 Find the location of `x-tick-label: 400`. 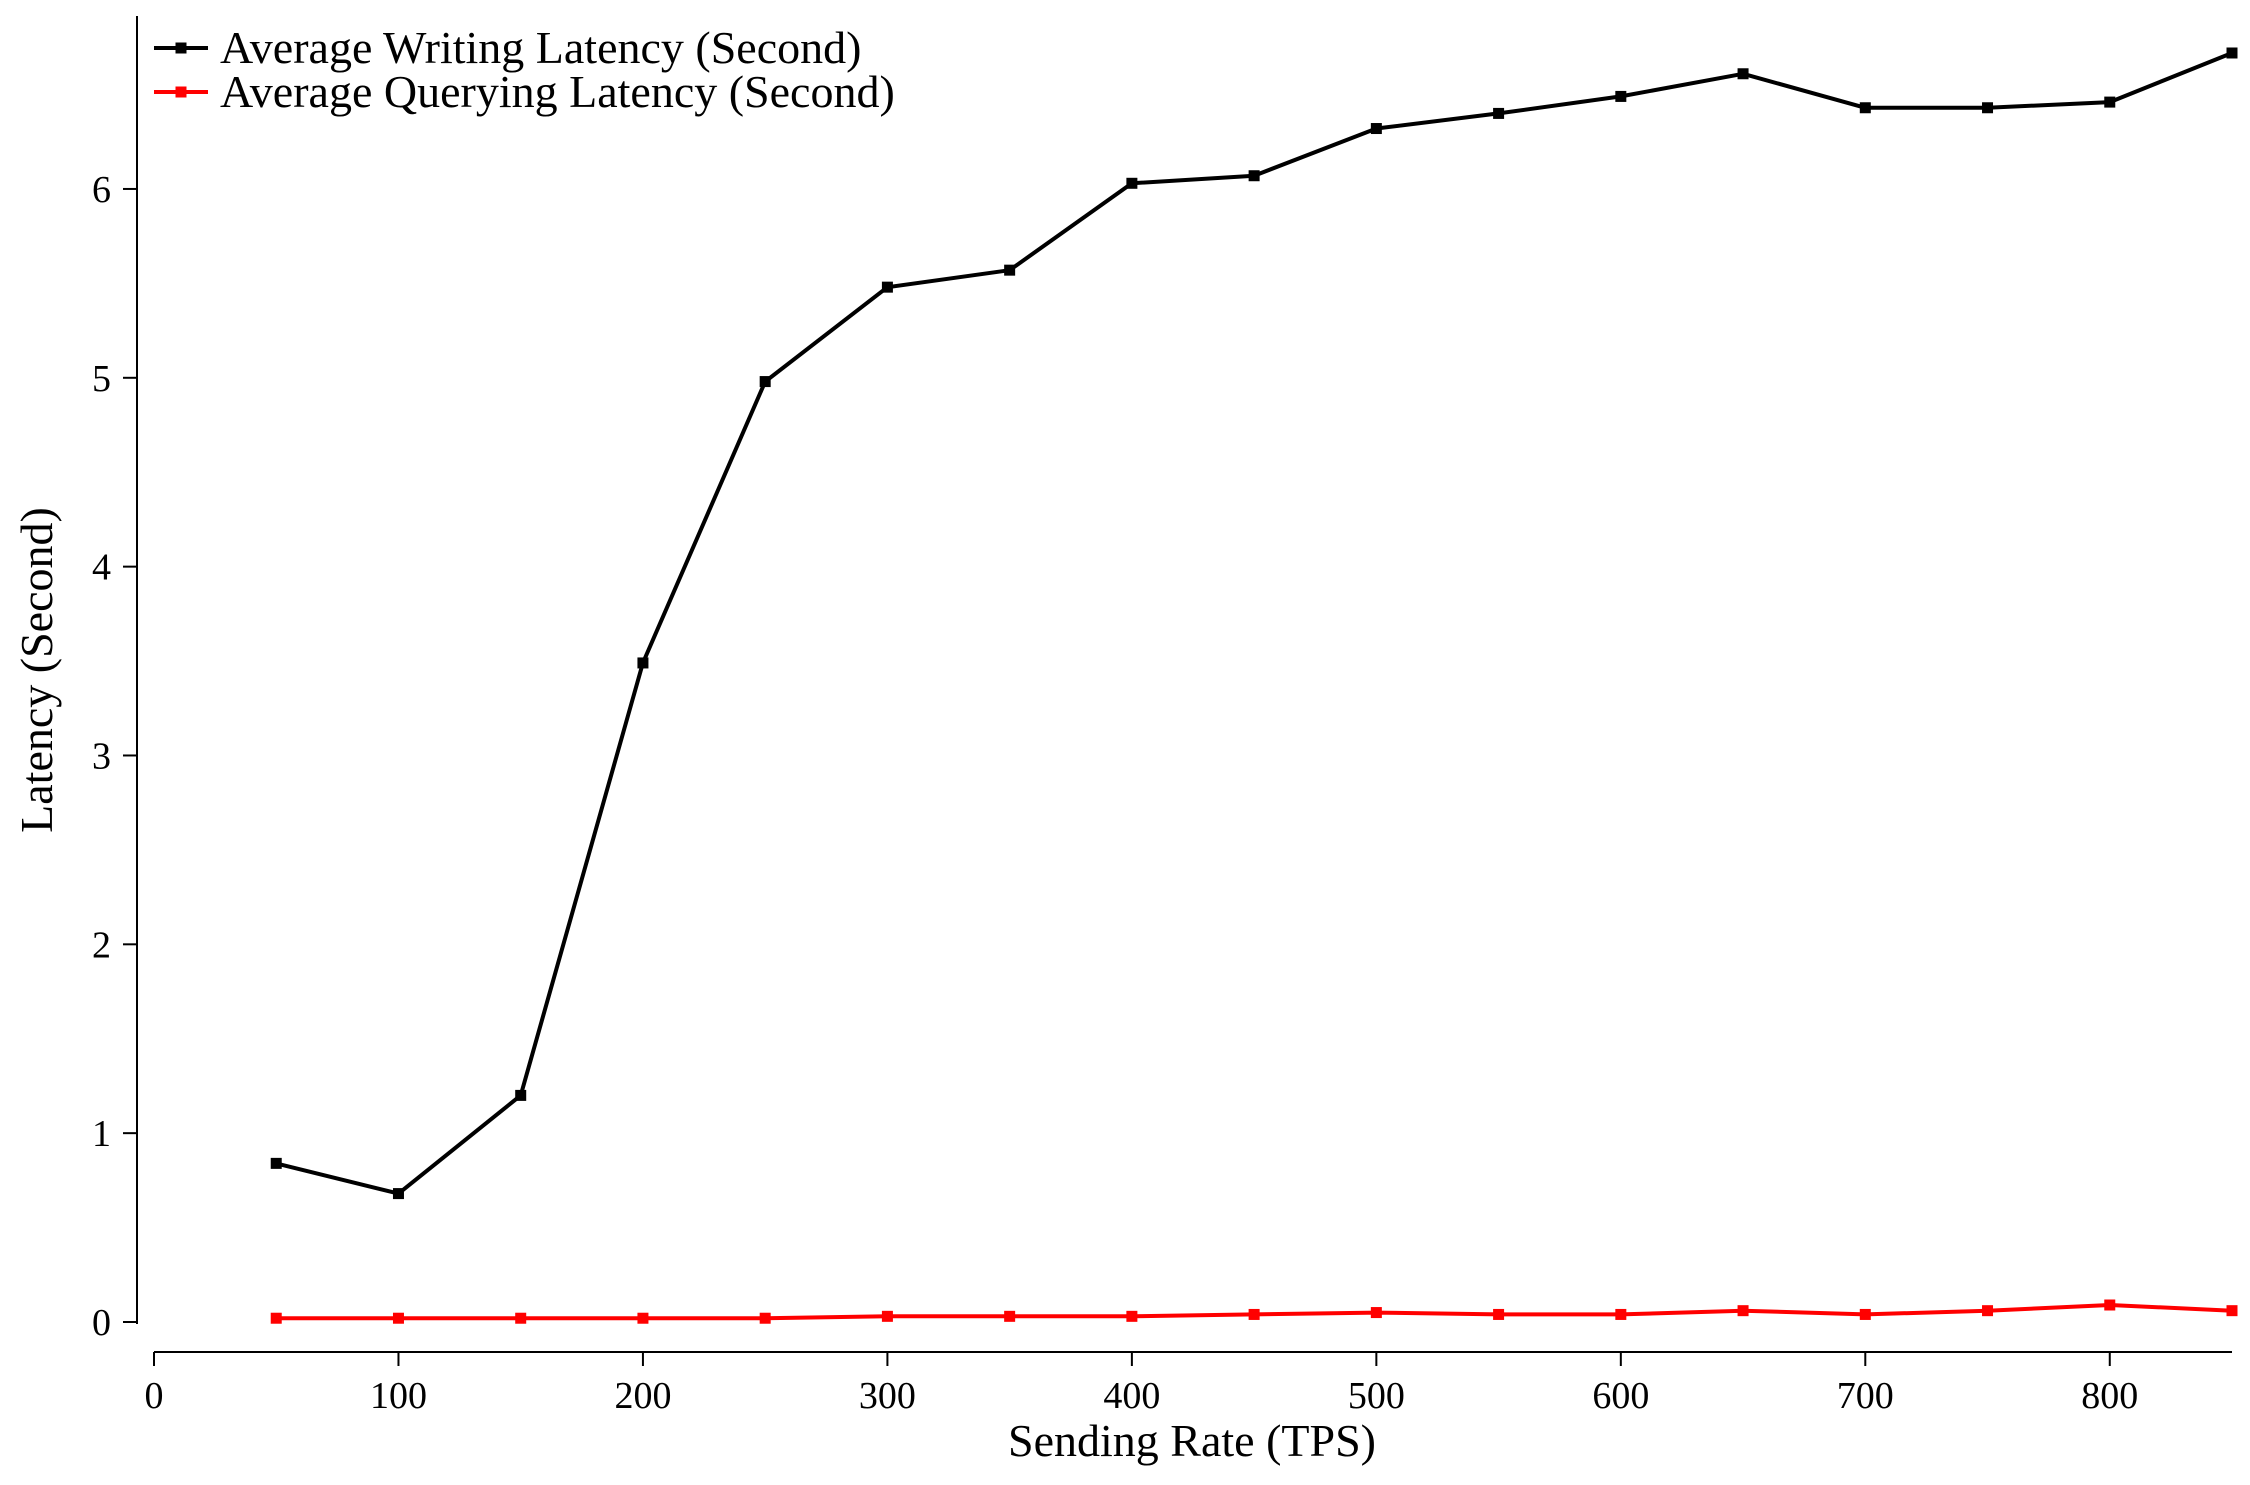

x-tick-label: 400 is located at coordinates (1131, 1396).